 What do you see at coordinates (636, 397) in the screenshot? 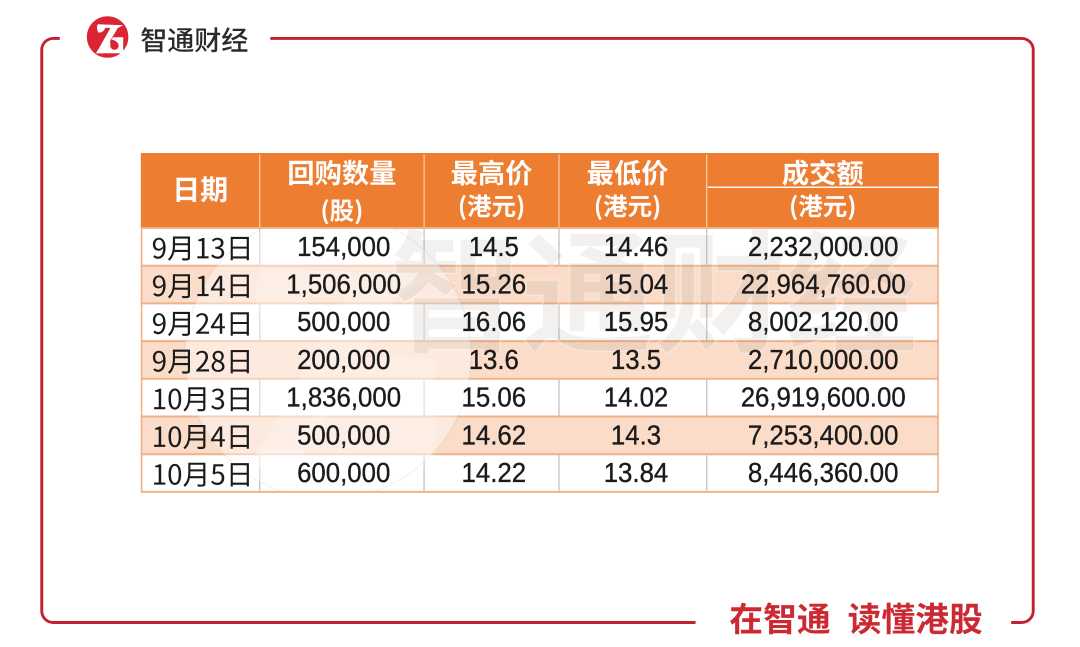
I see `svg-text: 14.02` at bounding box center [636, 397].